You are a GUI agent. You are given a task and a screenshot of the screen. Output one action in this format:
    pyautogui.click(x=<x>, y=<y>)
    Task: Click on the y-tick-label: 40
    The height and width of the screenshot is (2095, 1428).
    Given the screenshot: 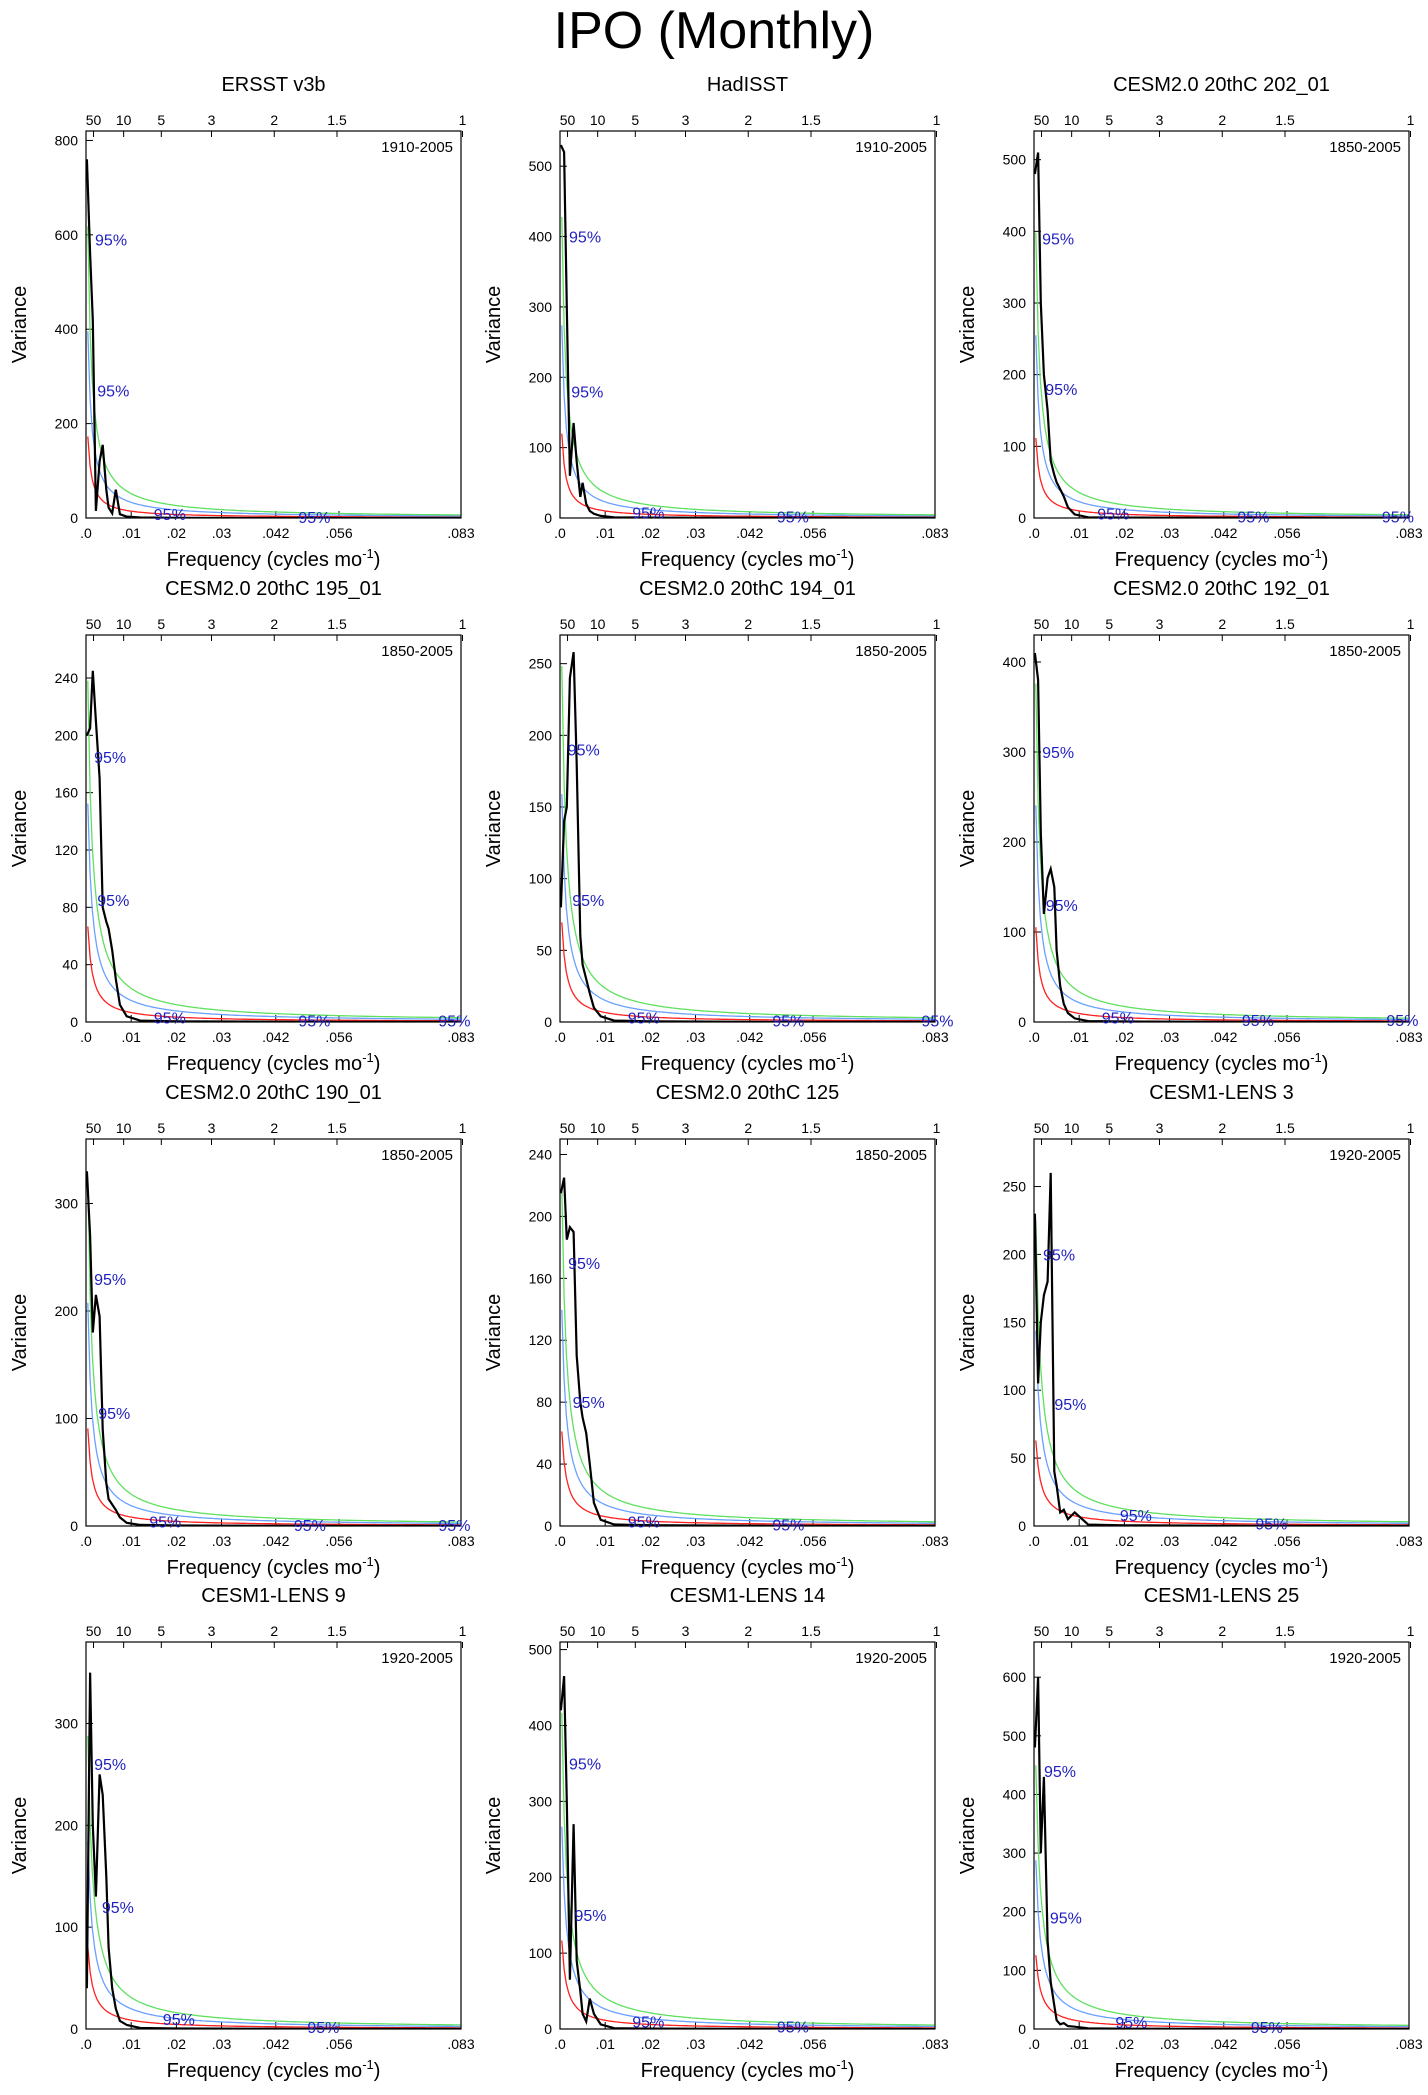 What is the action you would take?
    pyautogui.click(x=544, y=1464)
    